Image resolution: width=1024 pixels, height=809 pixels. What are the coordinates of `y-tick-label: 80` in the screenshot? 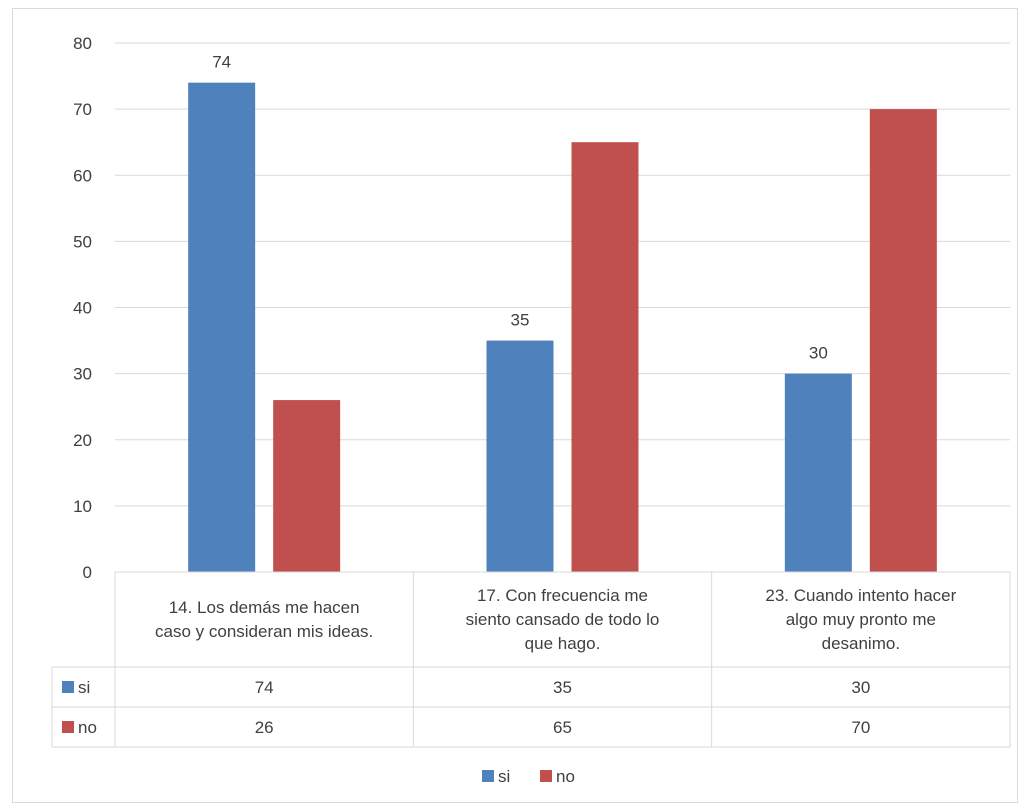 It's located at (82, 43).